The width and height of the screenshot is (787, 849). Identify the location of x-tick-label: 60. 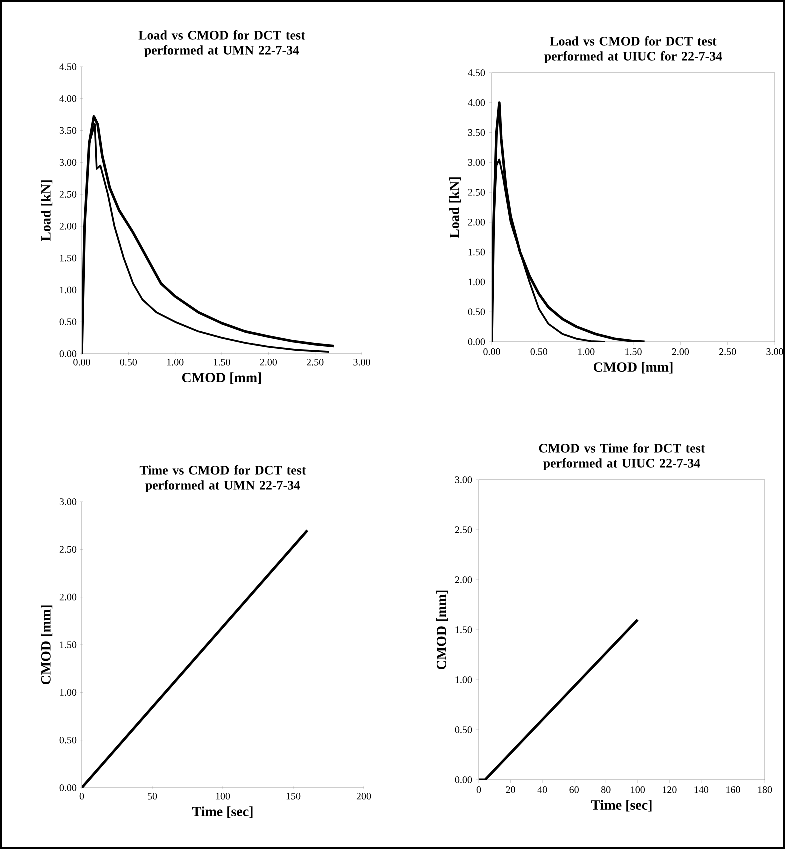
(574, 790).